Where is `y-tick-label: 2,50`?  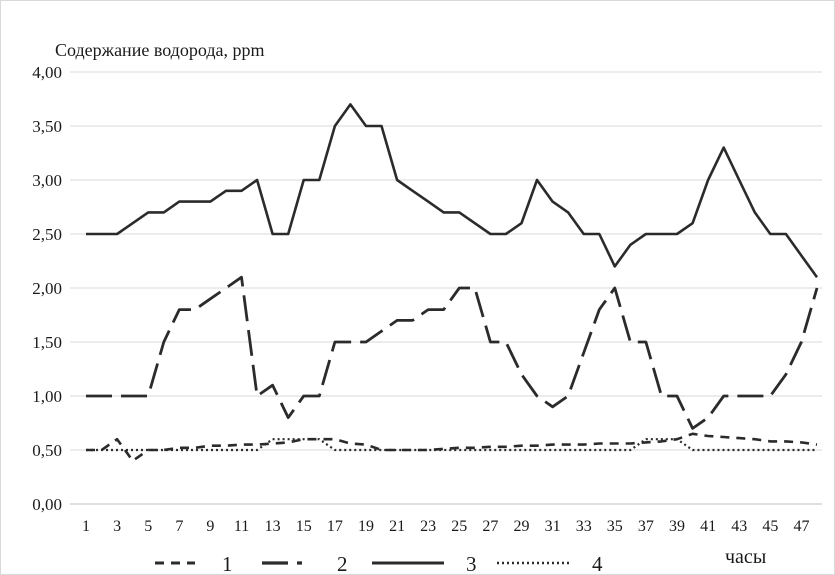 y-tick-label: 2,50 is located at coordinates (47, 234).